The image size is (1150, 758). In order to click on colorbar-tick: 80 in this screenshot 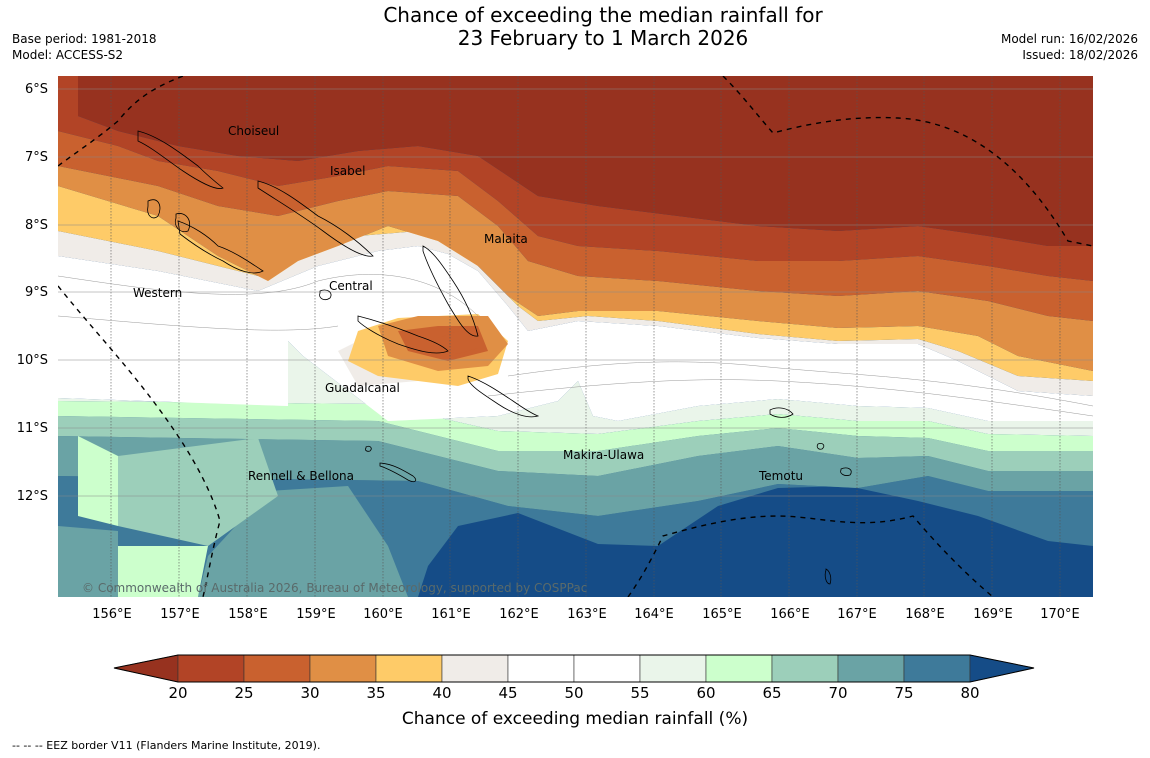, I will do `click(970, 693)`.